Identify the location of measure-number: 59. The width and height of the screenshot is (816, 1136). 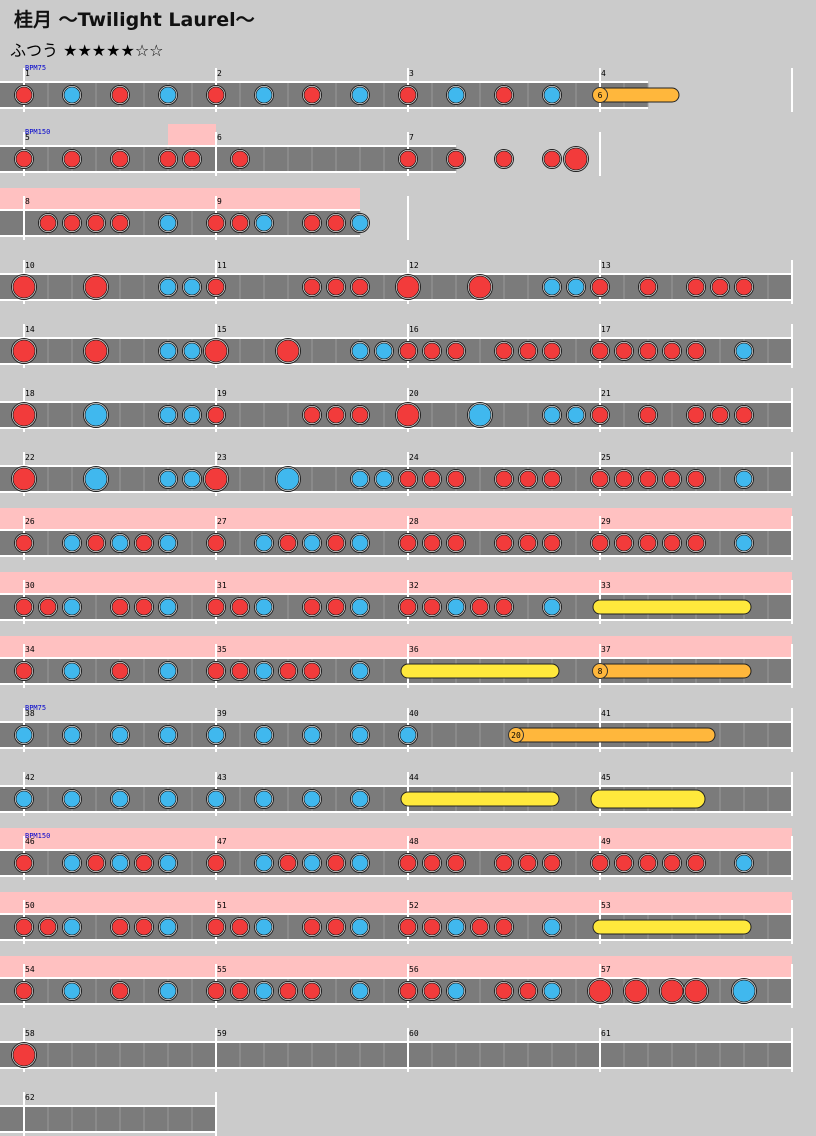
(222, 1033).